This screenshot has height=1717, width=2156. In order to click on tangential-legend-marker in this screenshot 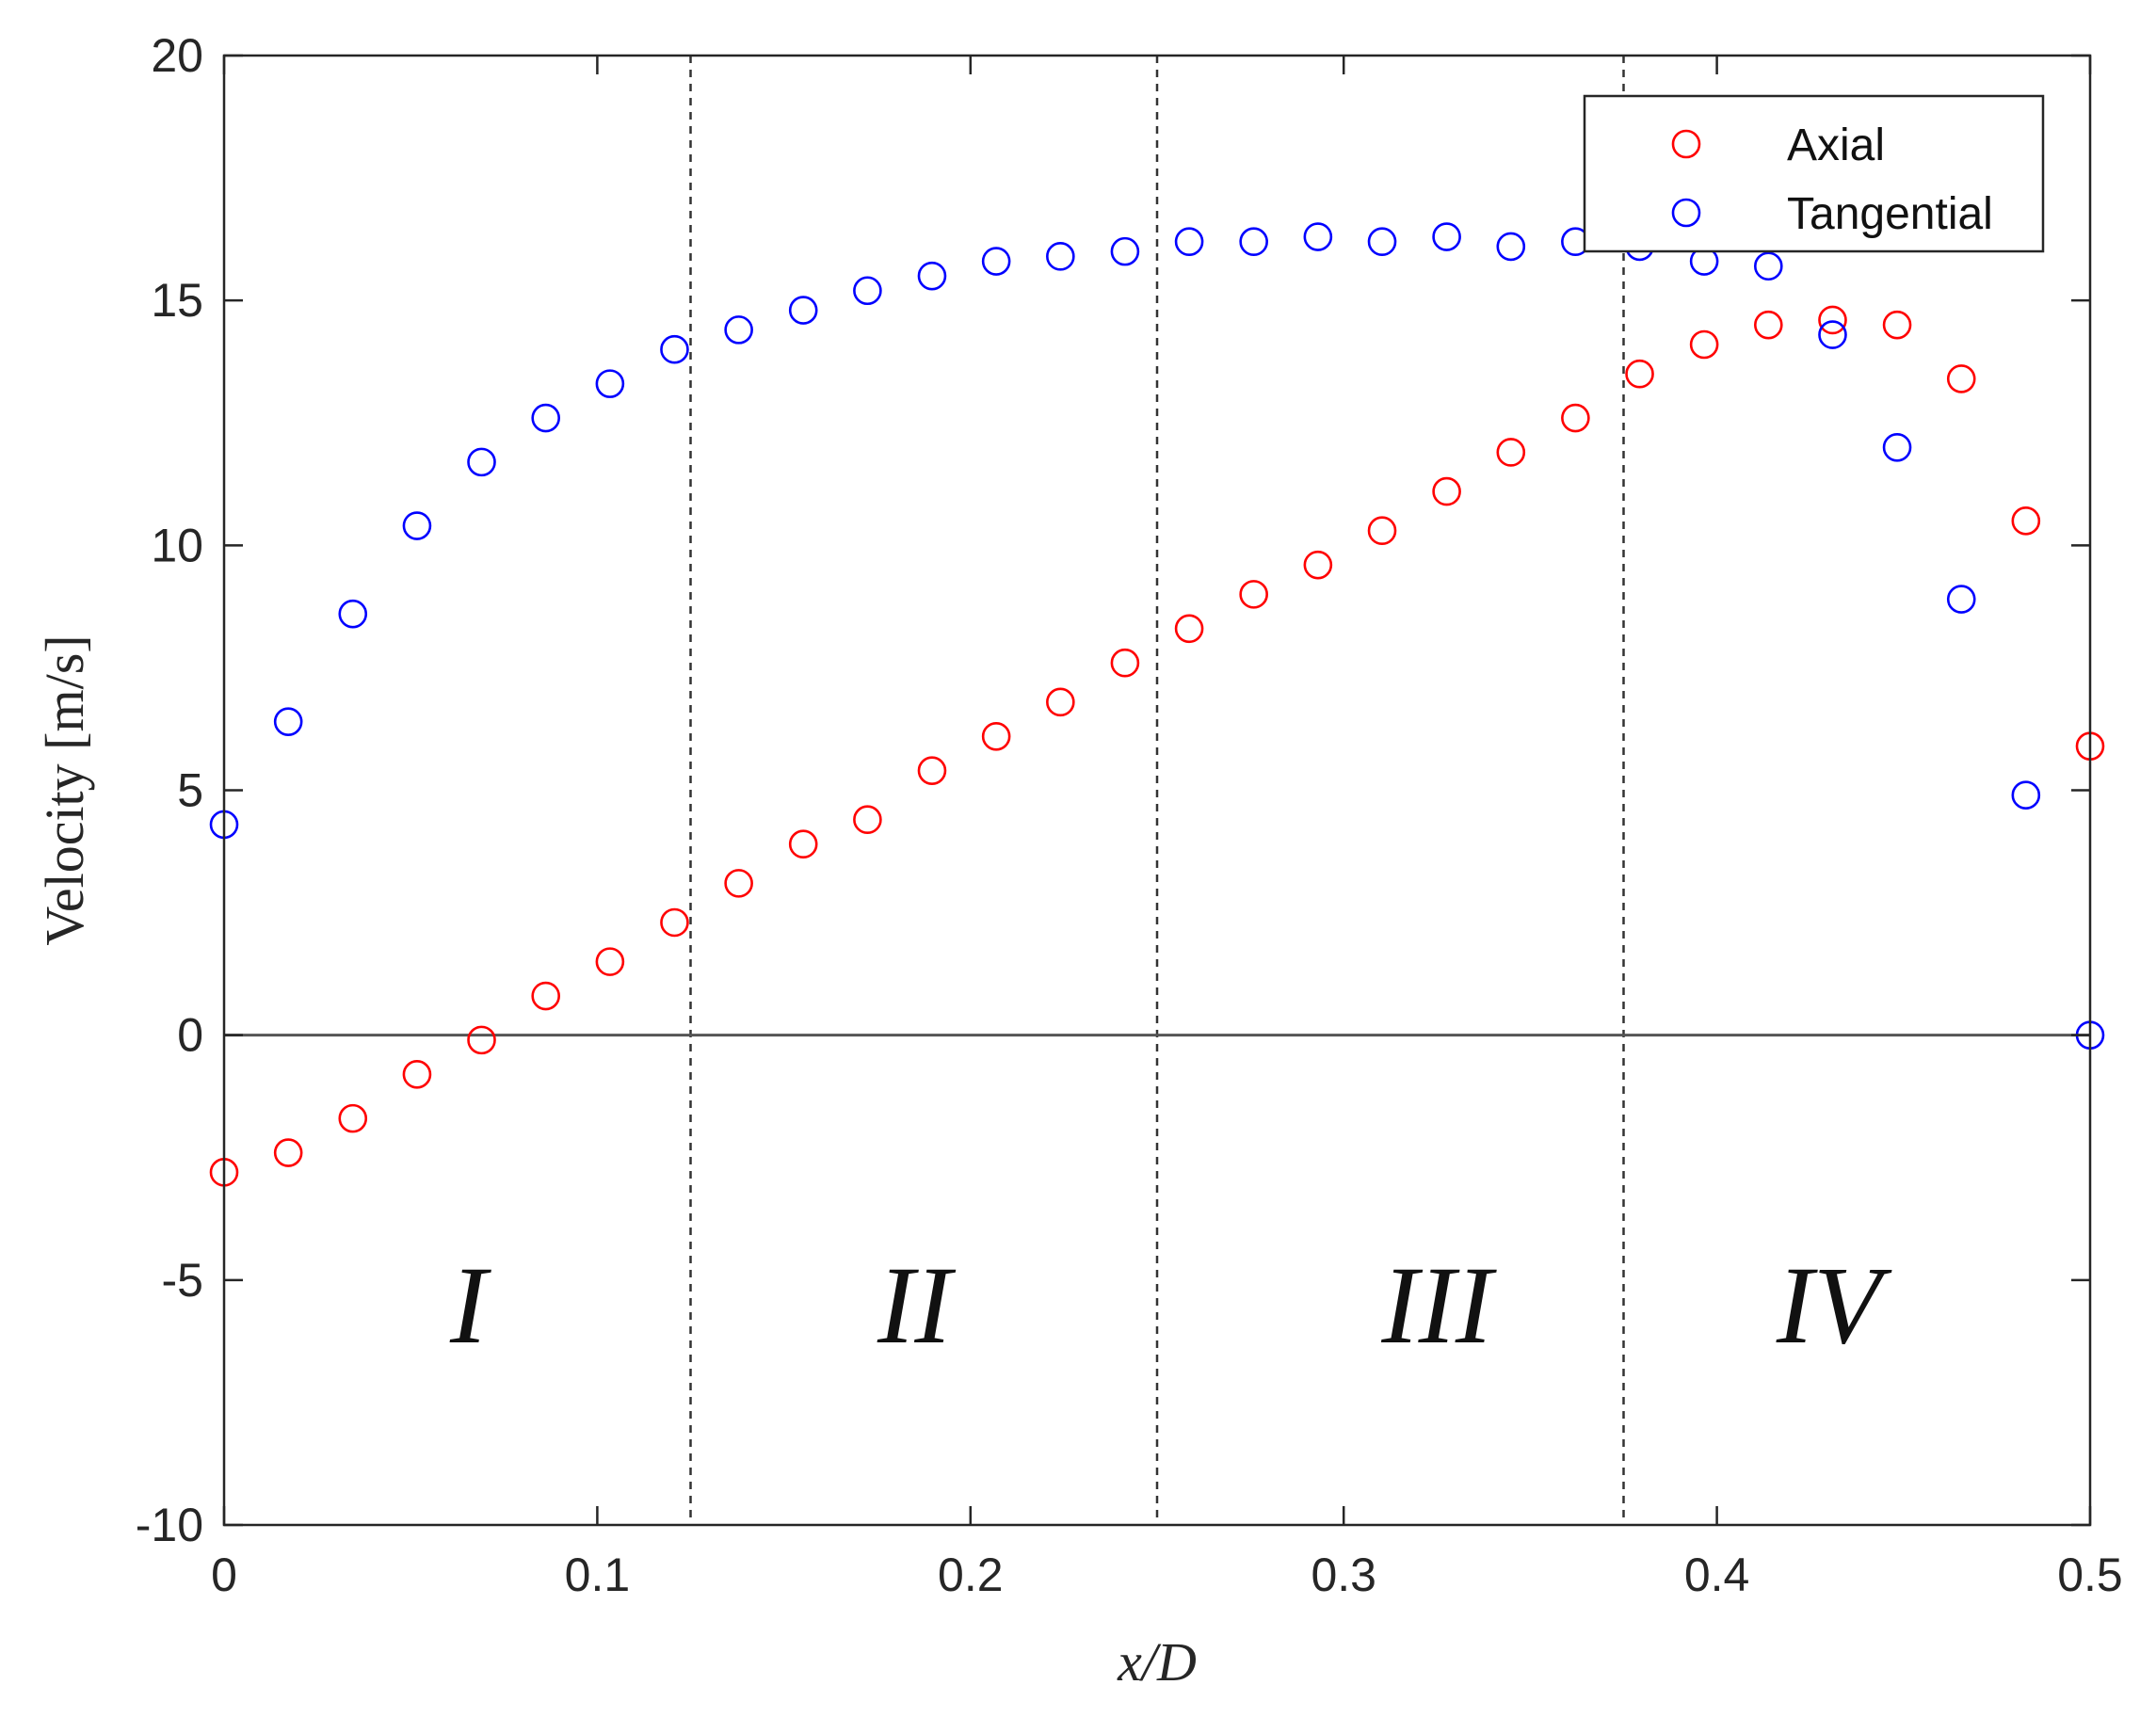, I will do `click(1686, 213)`.